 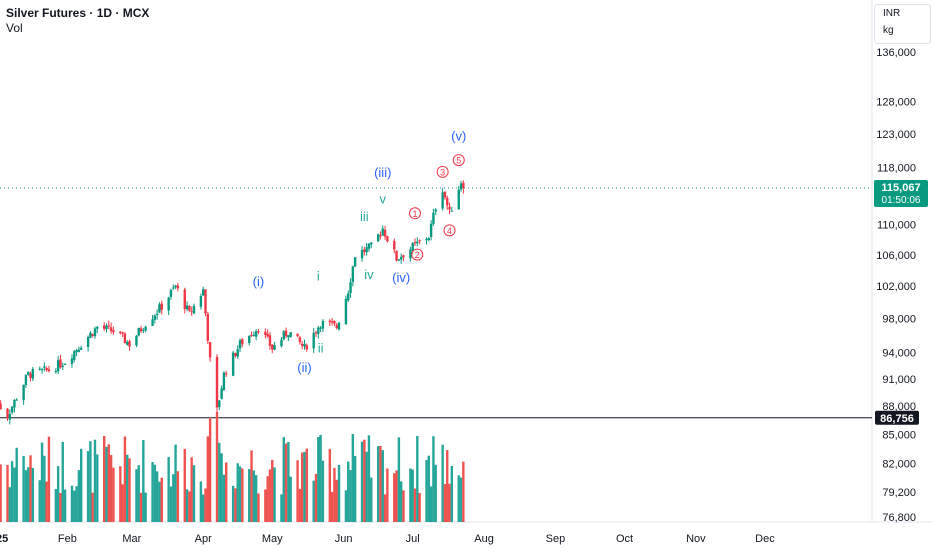 What do you see at coordinates (896, 102) in the screenshot?
I see `price-tick-label: 128,000` at bounding box center [896, 102].